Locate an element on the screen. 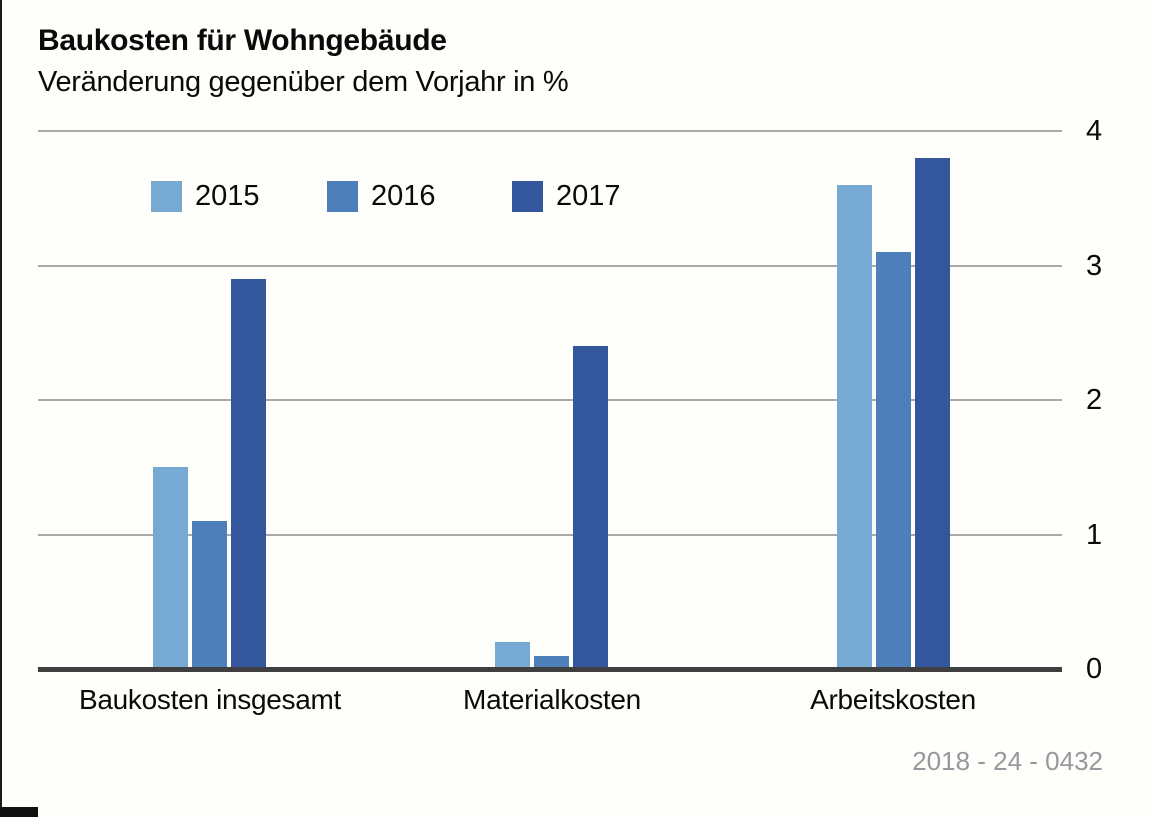 Image resolution: width=1154 pixels, height=817 pixels. page-title: Baukosten für Wohngebäude is located at coordinates (242, 40).